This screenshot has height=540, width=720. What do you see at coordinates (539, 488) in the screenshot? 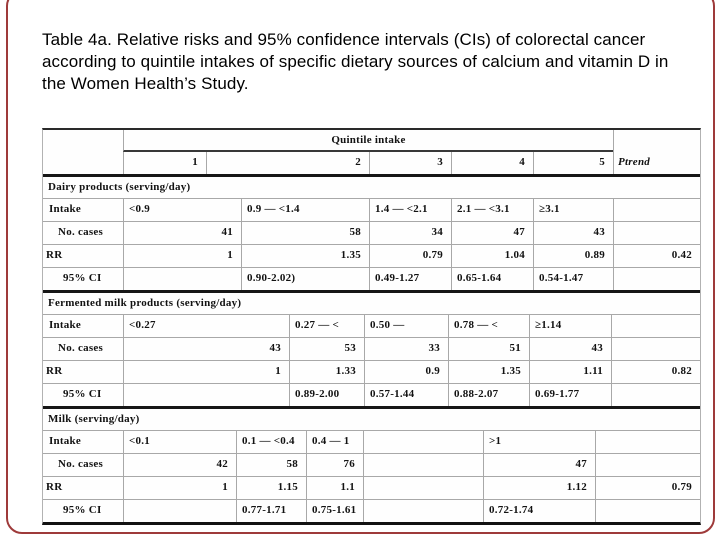
I see `table-cell: 1.12` at bounding box center [539, 488].